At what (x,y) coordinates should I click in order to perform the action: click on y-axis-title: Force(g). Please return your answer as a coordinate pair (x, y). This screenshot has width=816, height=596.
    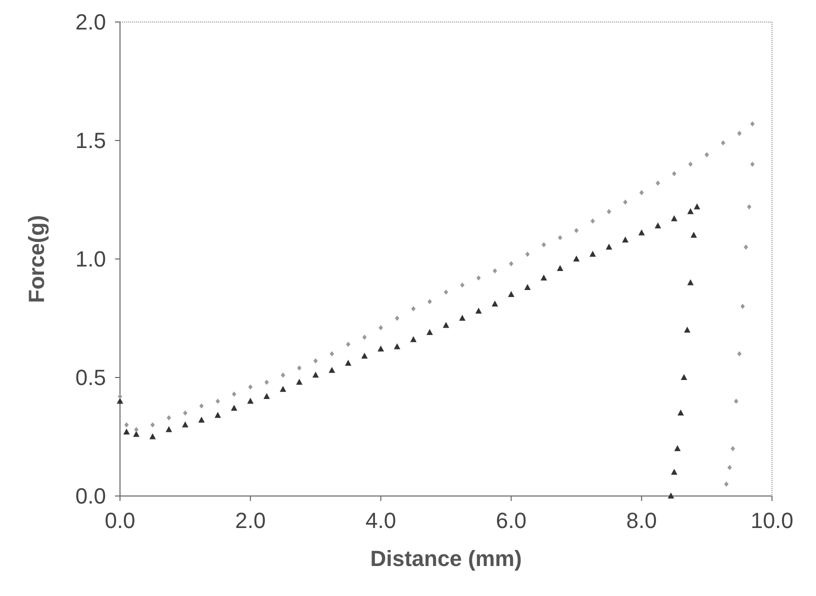
    Looking at the image, I should click on (36, 259).